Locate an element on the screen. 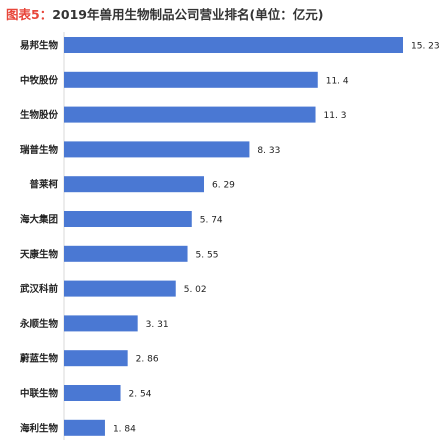 The height and width of the screenshot is (444, 448). category-label: 中联生物 is located at coordinates (39, 394).